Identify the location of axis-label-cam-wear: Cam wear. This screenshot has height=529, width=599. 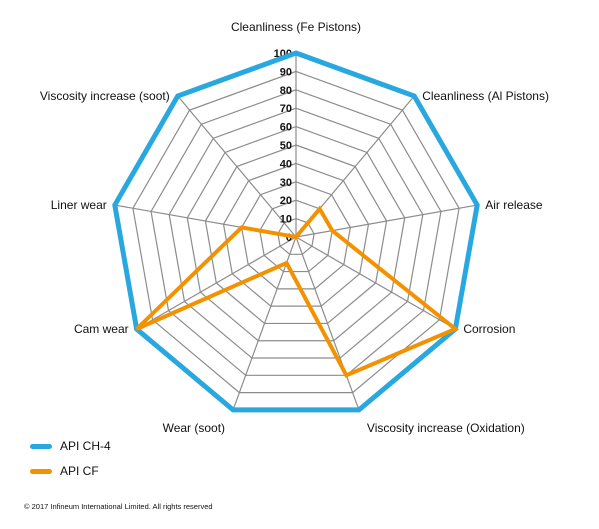
(101, 329).